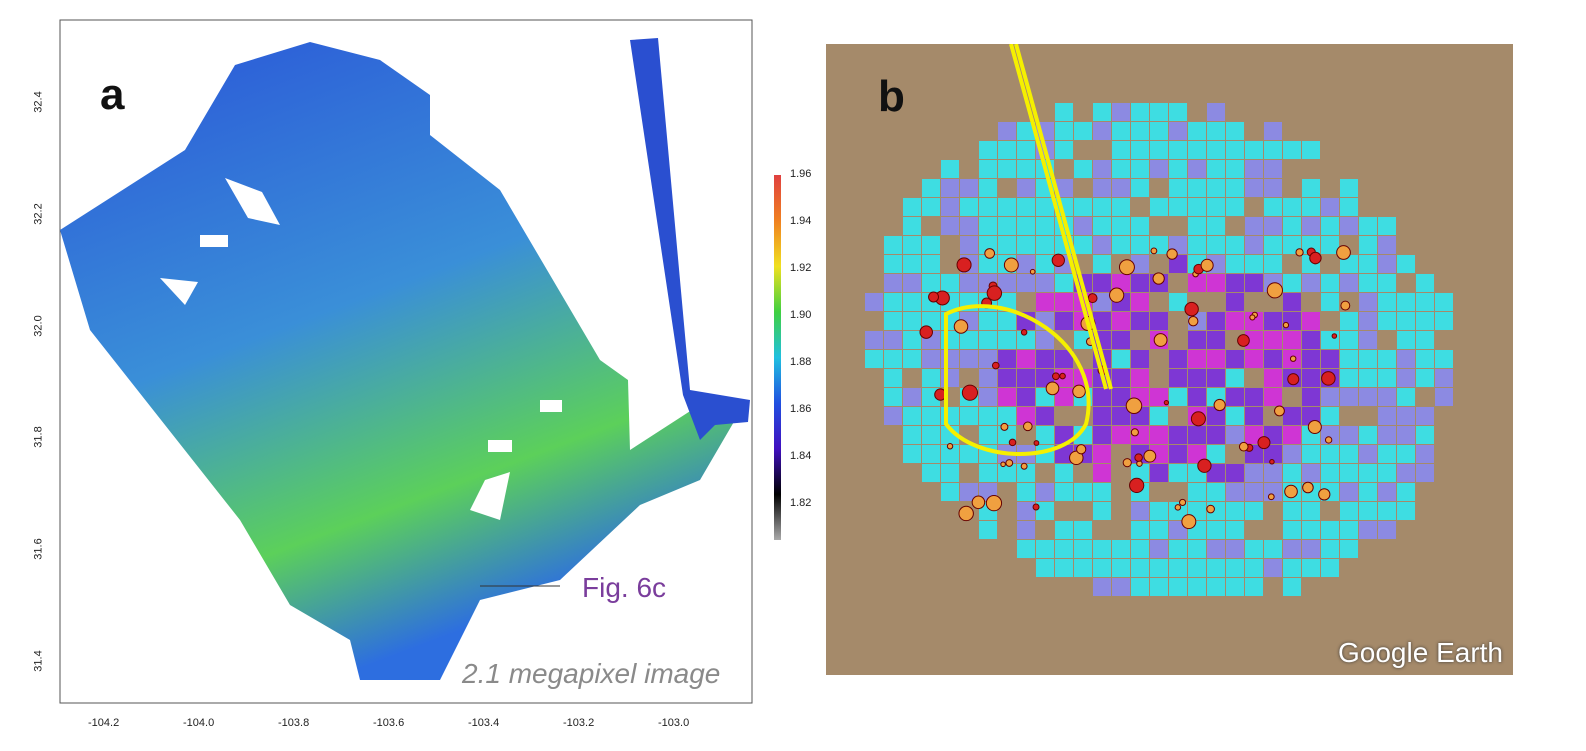  What do you see at coordinates (690, 239) in the screenshot?
I see `data-strip` at bounding box center [690, 239].